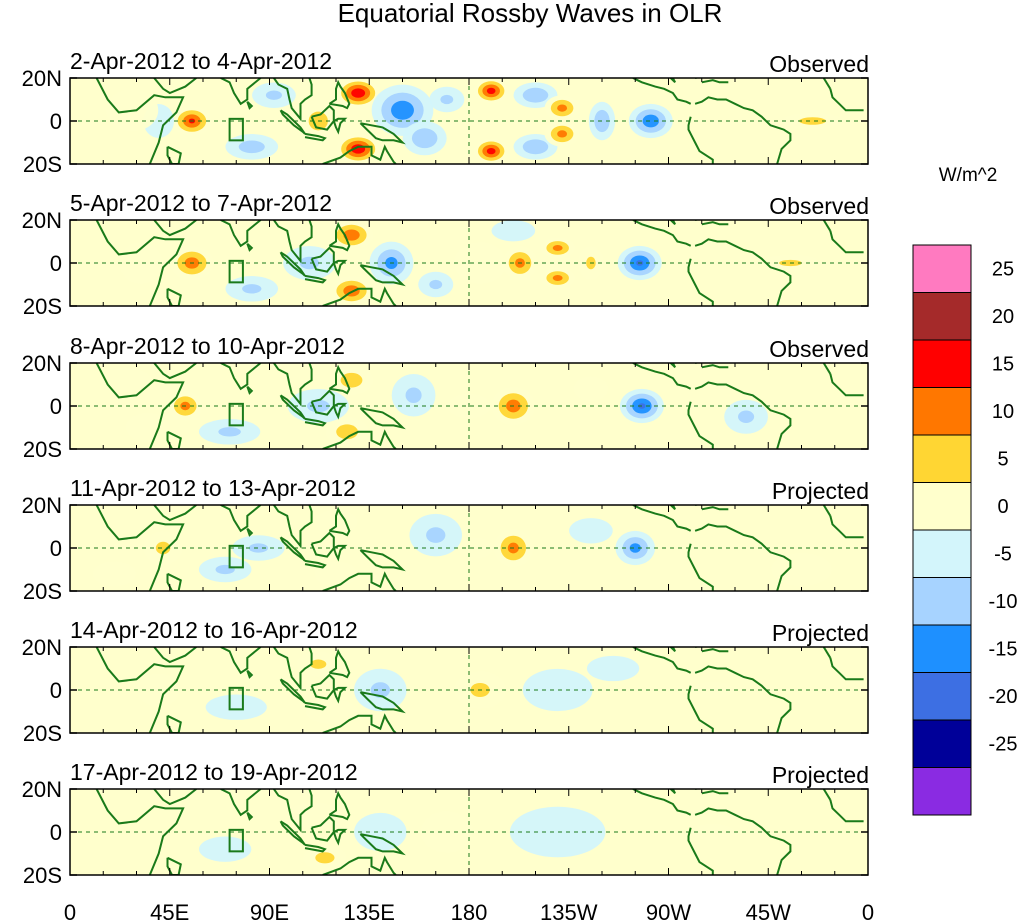 The width and height of the screenshot is (1021, 922). What do you see at coordinates (207, 346) in the screenshot?
I see `panel-period-label: 8-Apr-2012 to 10-Apr-2012` at bounding box center [207, 346].